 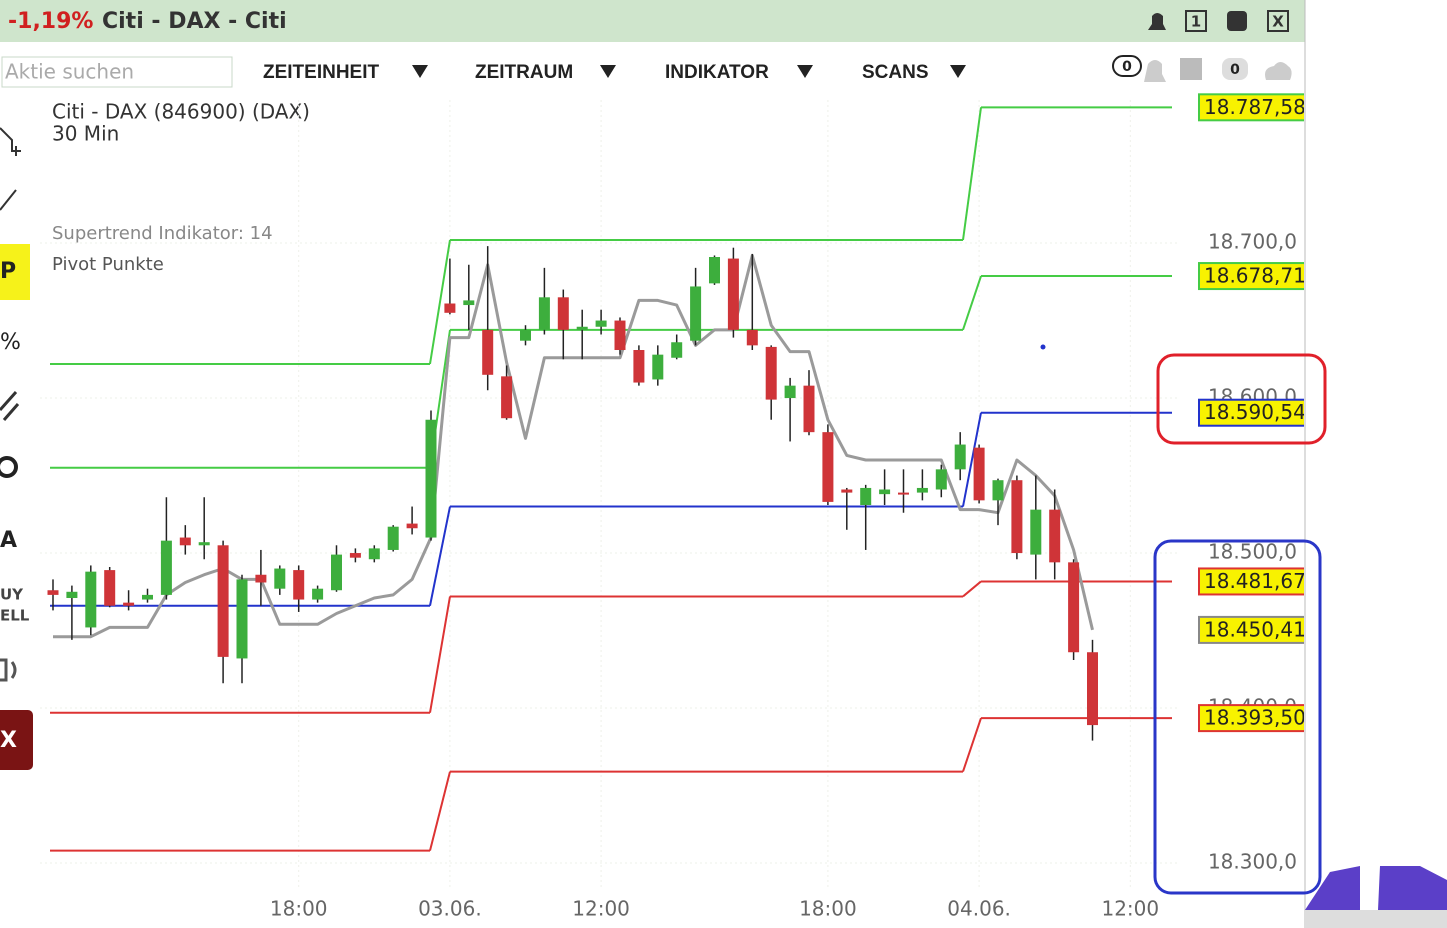 I want to click on x-tick-label: 03.06., so click(x=450, y=909).